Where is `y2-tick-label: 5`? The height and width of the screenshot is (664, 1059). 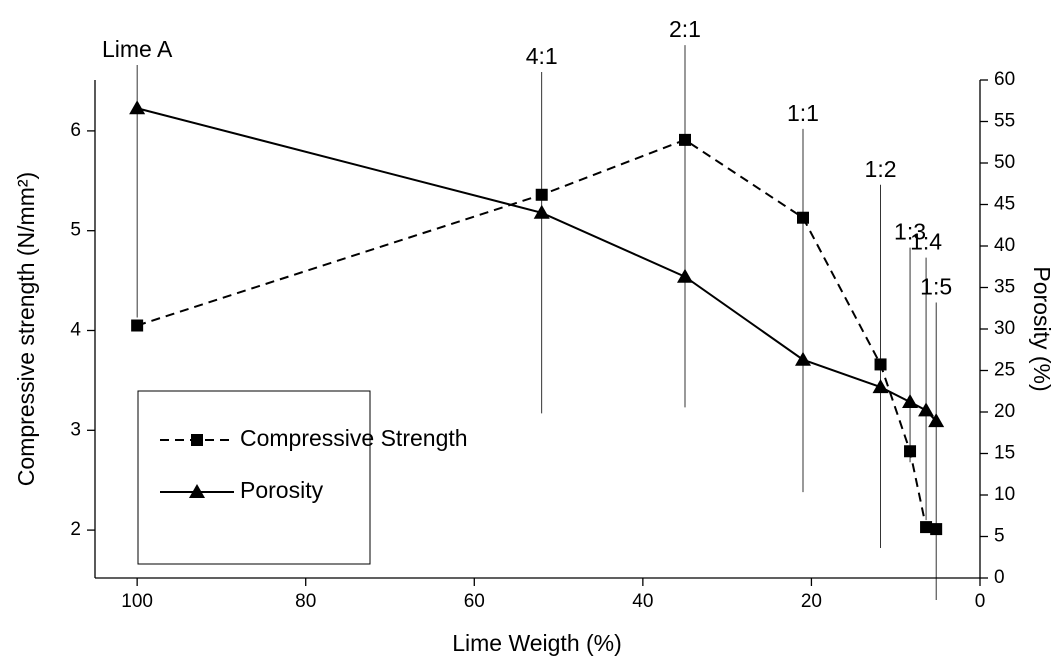 y2-tick-label: 5 is located at coordinates (999, 536).